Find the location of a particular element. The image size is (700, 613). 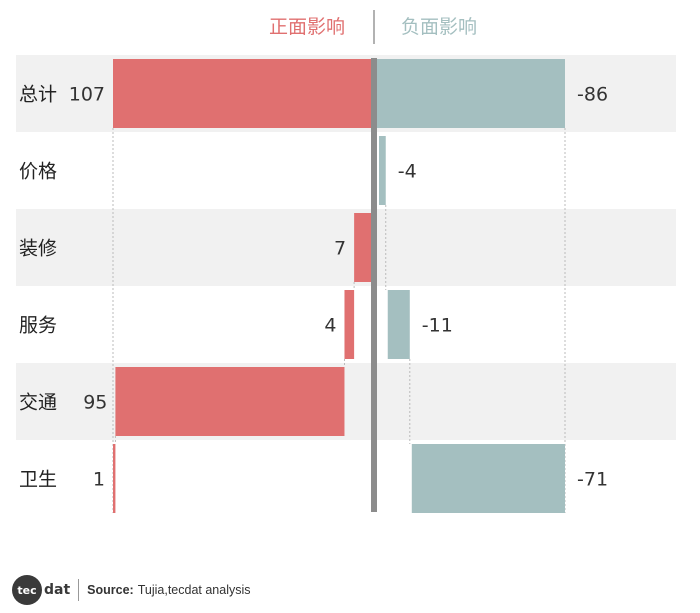

value-label-positive: 1 is located at coordinates (99, 480).